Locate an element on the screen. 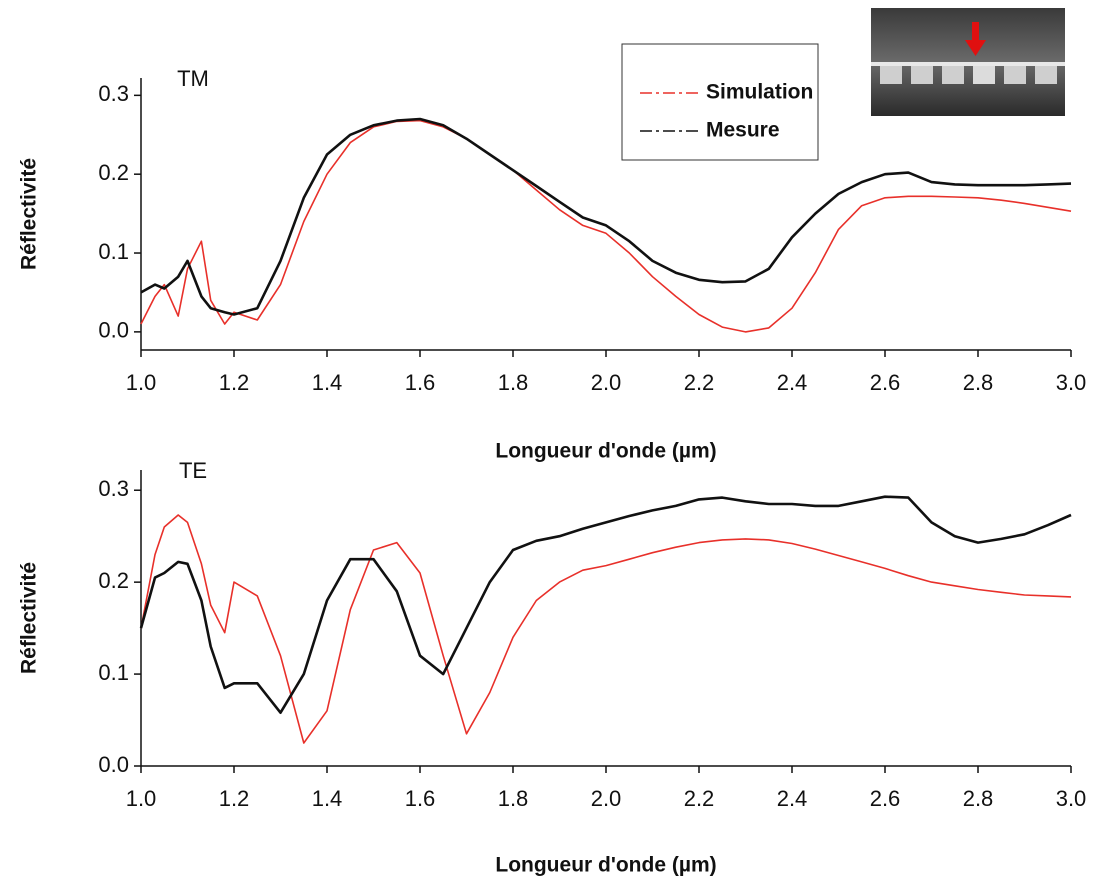 The width and height of the screenshot is (1097, 881). inset-image is located at coordinates (968, 62).